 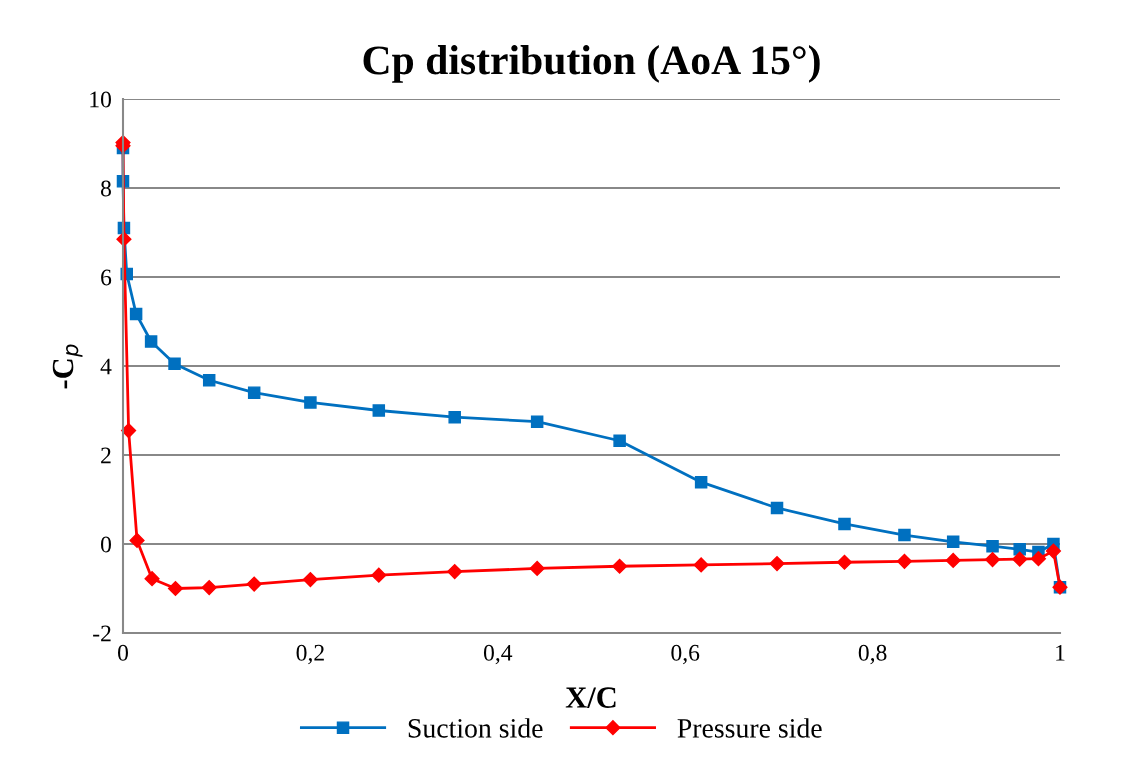 What do you see at coordinates (590, 697) in the screenshot?
I see `x-axis-title: X/C` at bounding box center [590, 697].